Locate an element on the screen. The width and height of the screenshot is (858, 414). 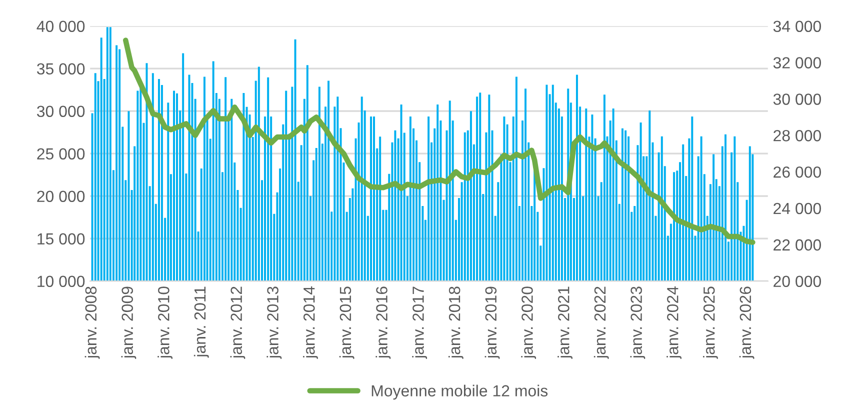
y2-tick-label: 26 000 is located at coordinates (797, 172).